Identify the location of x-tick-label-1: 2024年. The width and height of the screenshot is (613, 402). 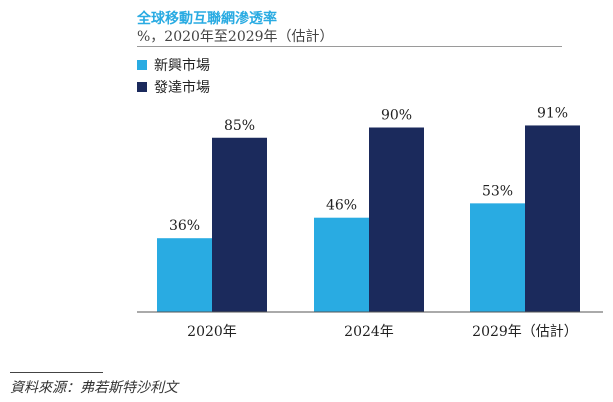
(369, 332).